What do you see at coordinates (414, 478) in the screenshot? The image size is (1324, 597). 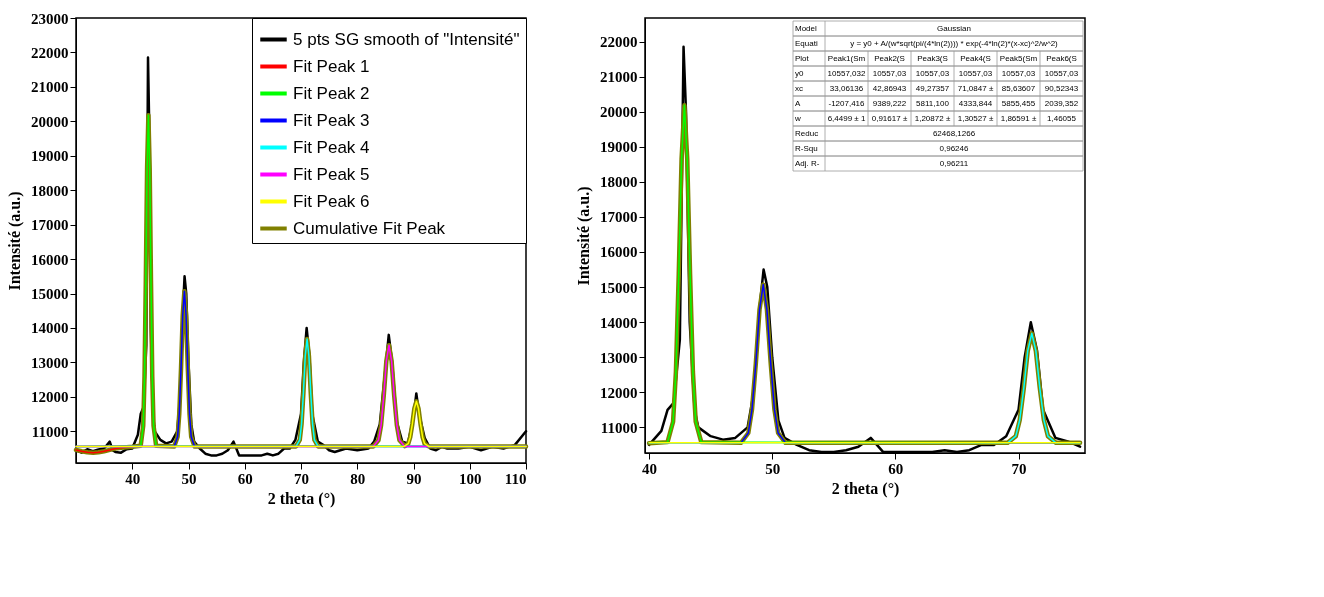 I see `x-tick-label: 90` at bounding box center [414, 478].